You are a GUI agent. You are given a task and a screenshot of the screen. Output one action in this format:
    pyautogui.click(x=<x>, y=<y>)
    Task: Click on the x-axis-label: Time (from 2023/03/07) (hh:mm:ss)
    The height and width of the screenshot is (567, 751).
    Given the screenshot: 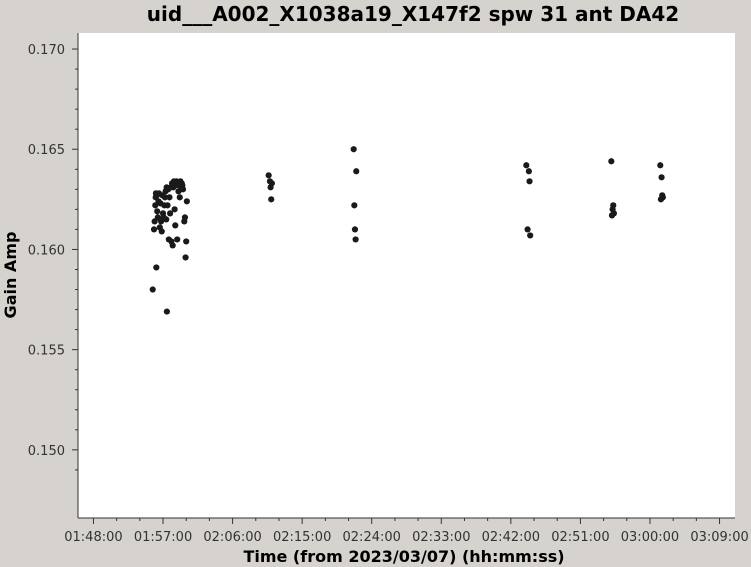 What is the action you would take?
    pyautogui.click(x=403, y=556)
    